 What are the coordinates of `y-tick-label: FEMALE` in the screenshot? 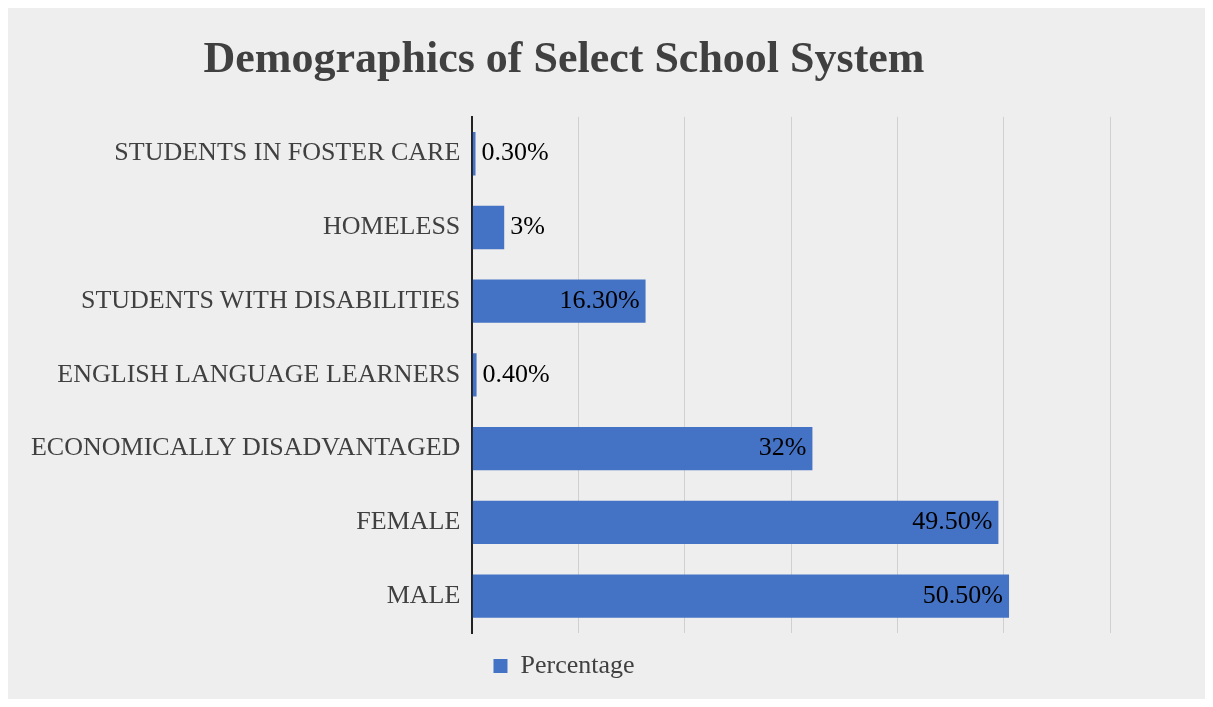 It's located at (408, 521).